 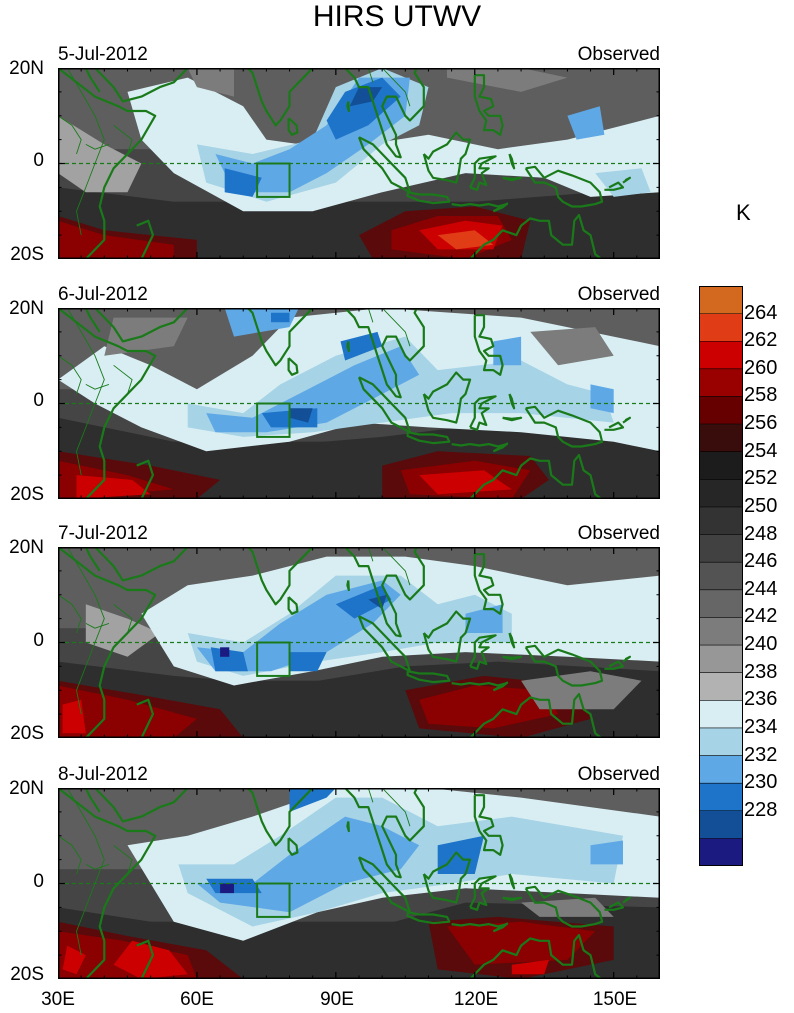 I want to click on colorbar-label: 232, so click(x=761, y=754).